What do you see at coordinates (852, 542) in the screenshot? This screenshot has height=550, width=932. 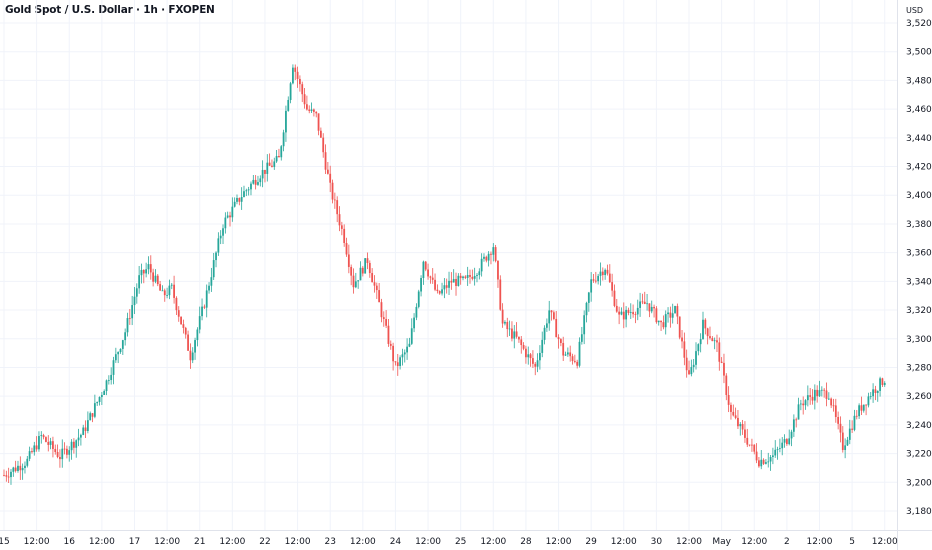 I see `x-tick-label: 5` at bounding box center [852, 542].